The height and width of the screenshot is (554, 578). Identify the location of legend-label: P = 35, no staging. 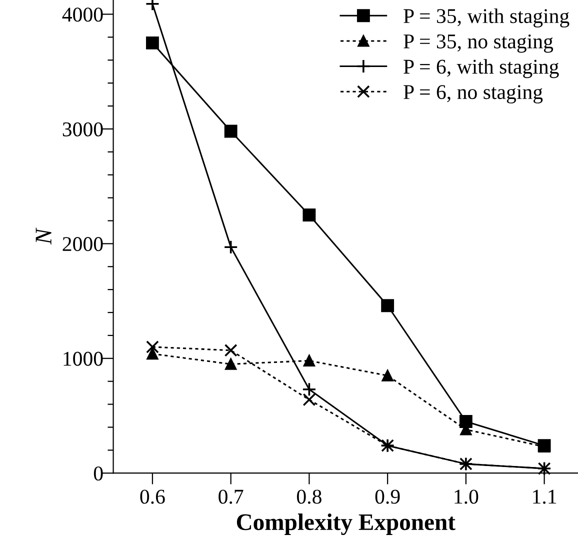
(479, 43).